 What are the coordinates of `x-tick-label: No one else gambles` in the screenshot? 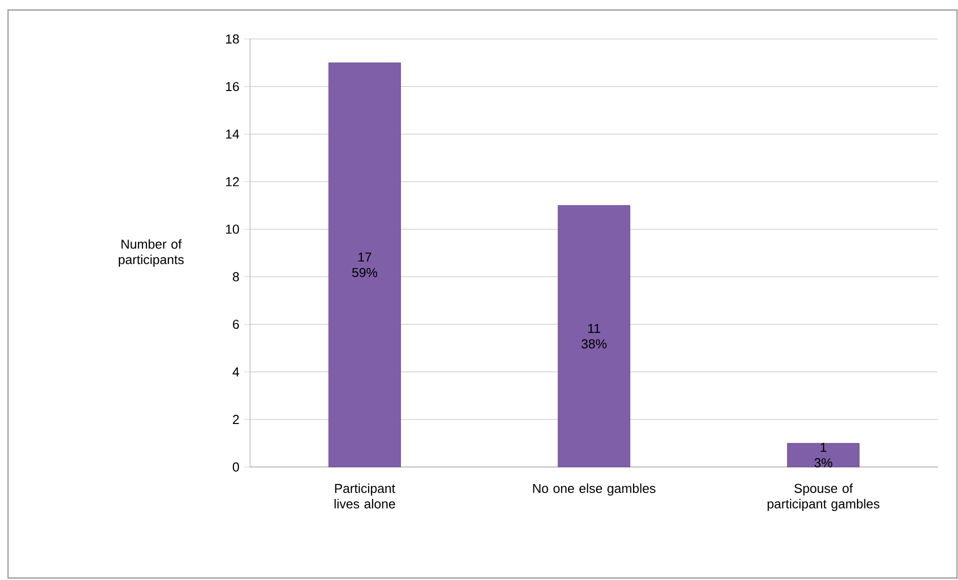 It's located at (594, 489).